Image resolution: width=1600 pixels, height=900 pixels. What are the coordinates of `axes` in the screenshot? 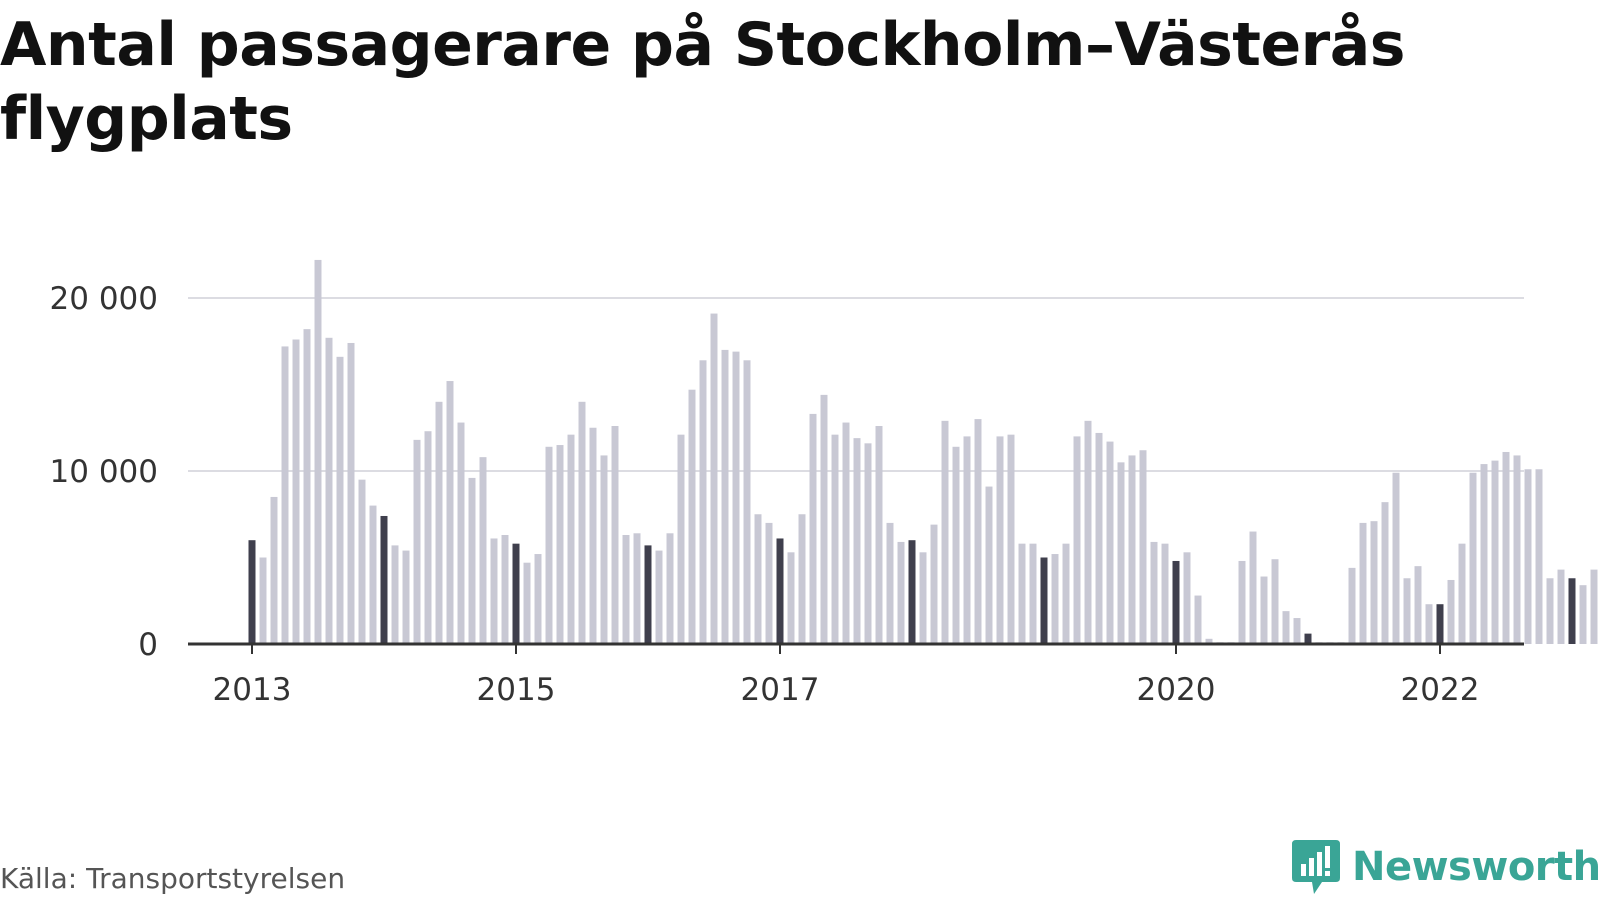 It's located at (856, 648).